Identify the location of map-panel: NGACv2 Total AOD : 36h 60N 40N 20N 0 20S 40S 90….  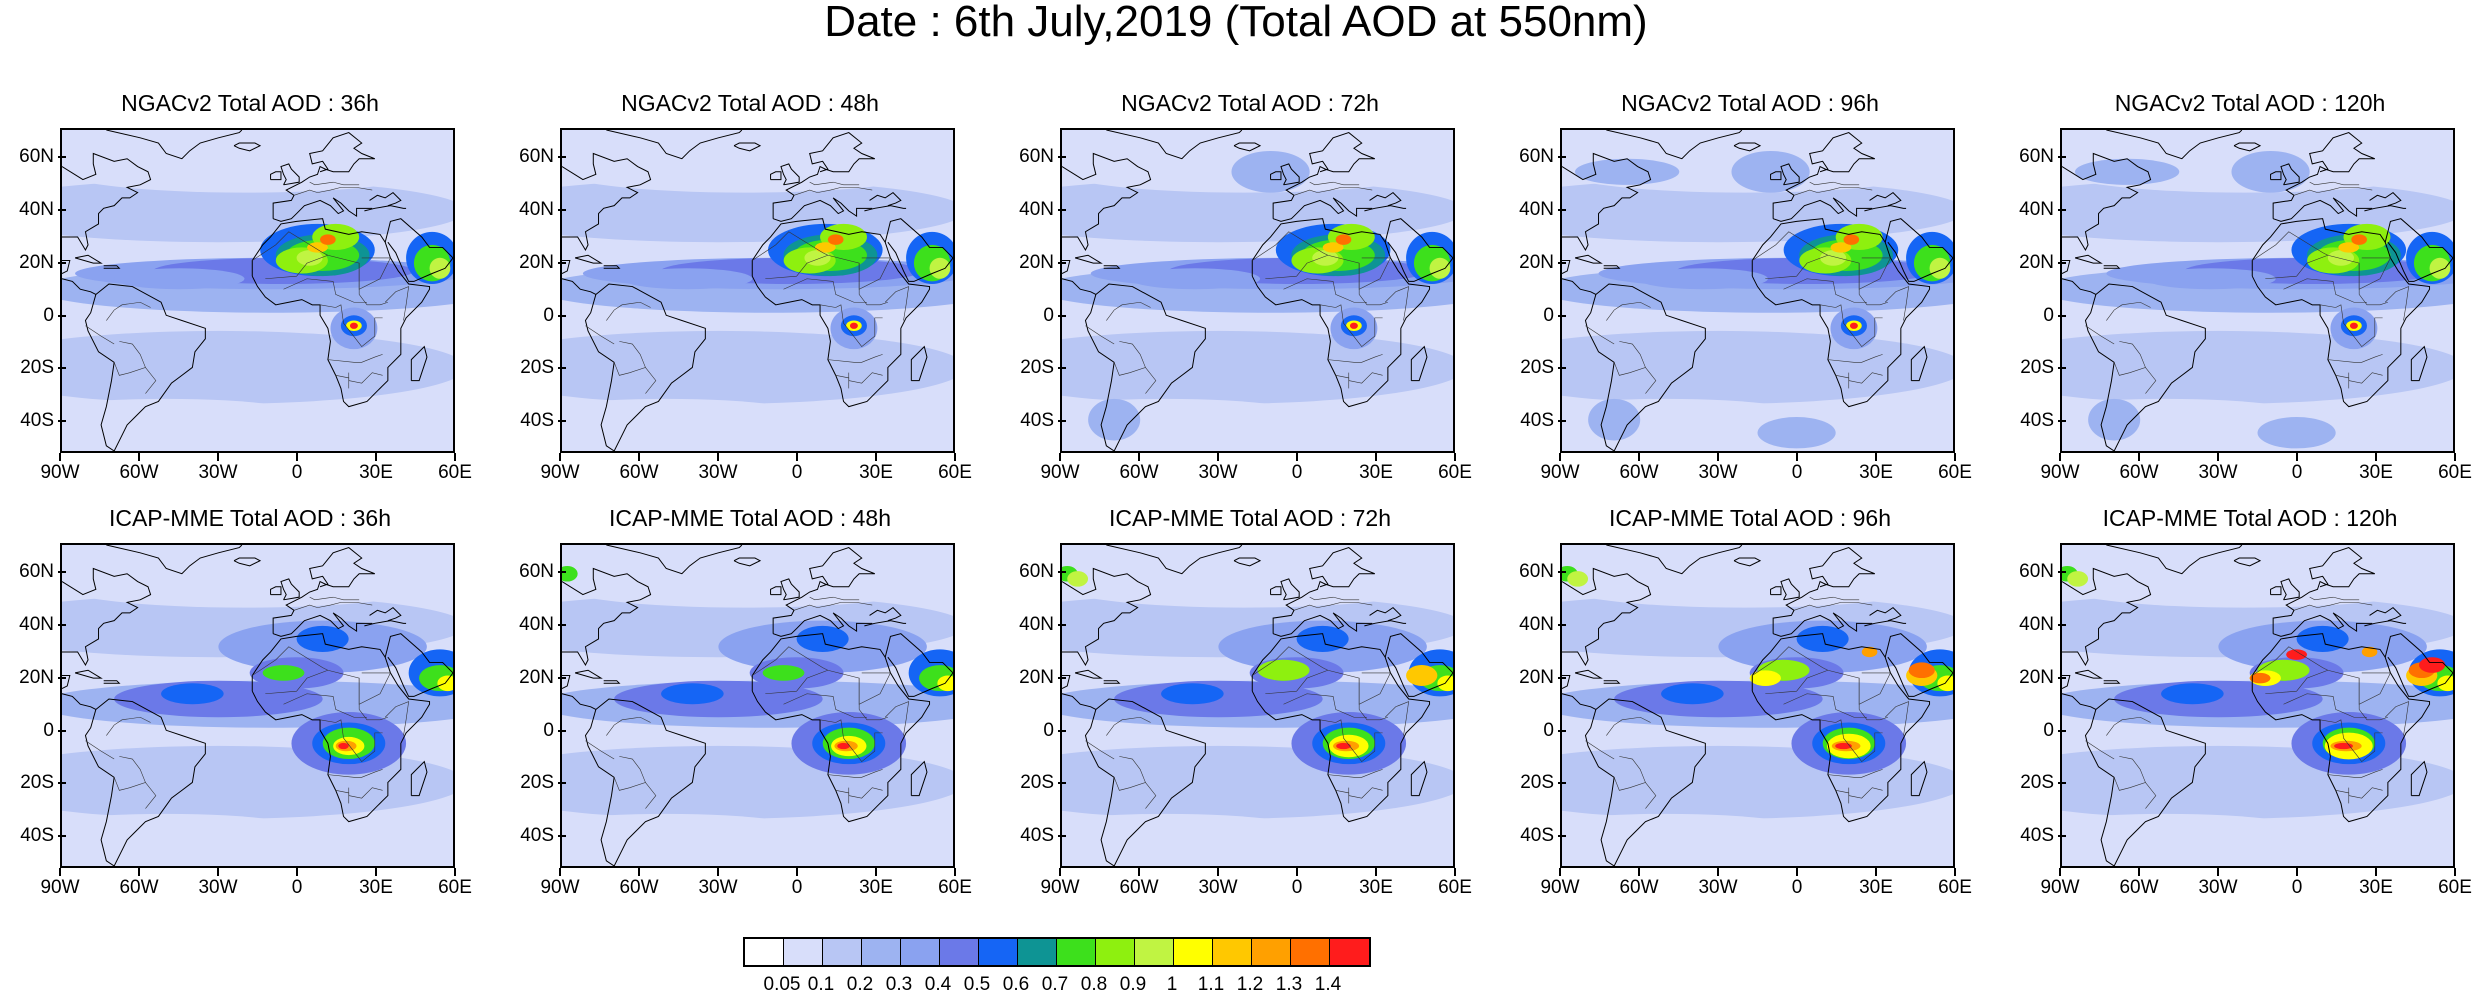
(250, 290).